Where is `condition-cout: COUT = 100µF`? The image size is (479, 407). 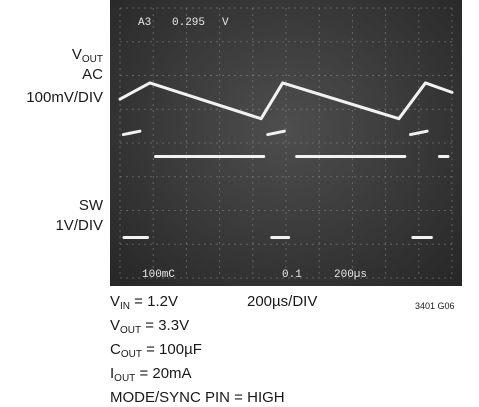
condition-cout: COUT = 100µF is located at coordinates (156, 350).